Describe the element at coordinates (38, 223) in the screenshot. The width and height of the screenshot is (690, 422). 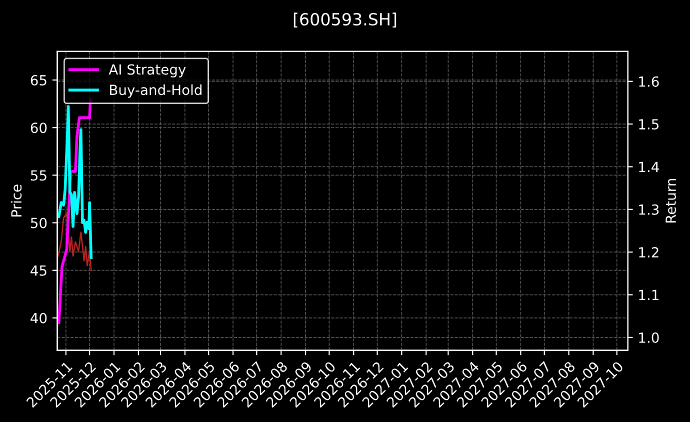
I see `y-tick-label: 50` at that location.